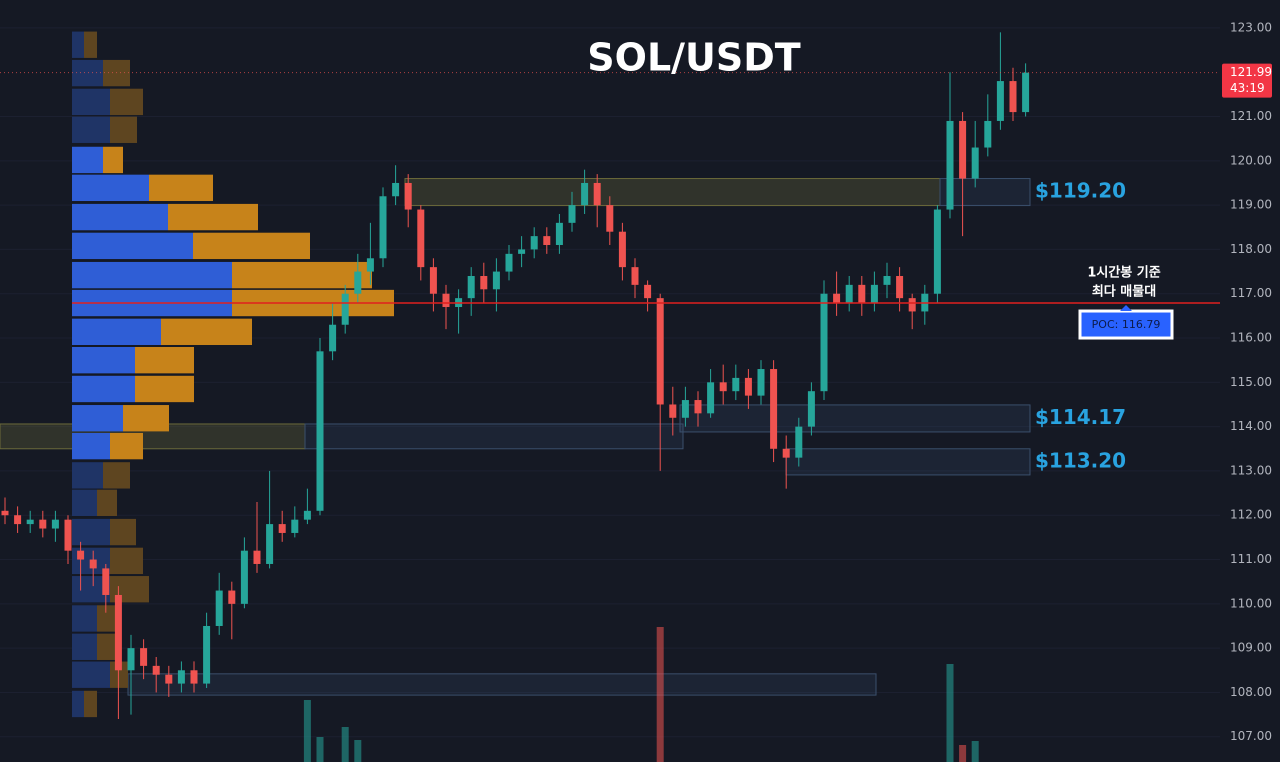 This screenshot has height=762, width=1280. Describe the element at coordinates (1251, 293) in the screenshot. I see `y-tick-label: 117.00` at that location.